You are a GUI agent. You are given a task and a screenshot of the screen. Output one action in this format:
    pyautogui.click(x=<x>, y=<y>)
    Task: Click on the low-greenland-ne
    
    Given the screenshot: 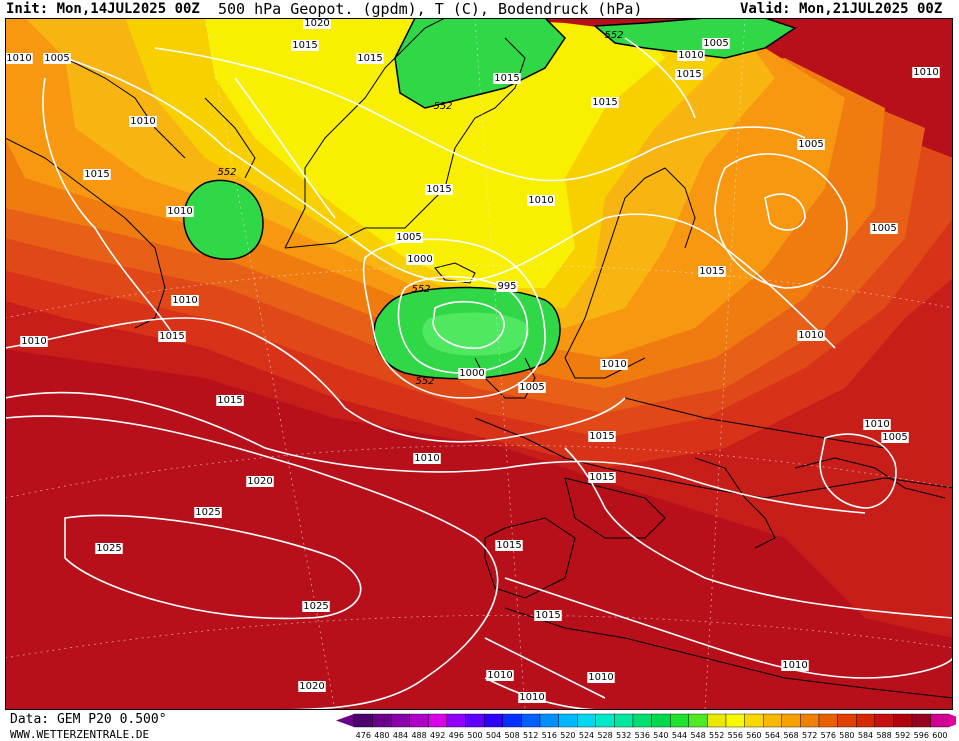 What is the action you would take?
    pyautogui.click(x=695, y=38)
    